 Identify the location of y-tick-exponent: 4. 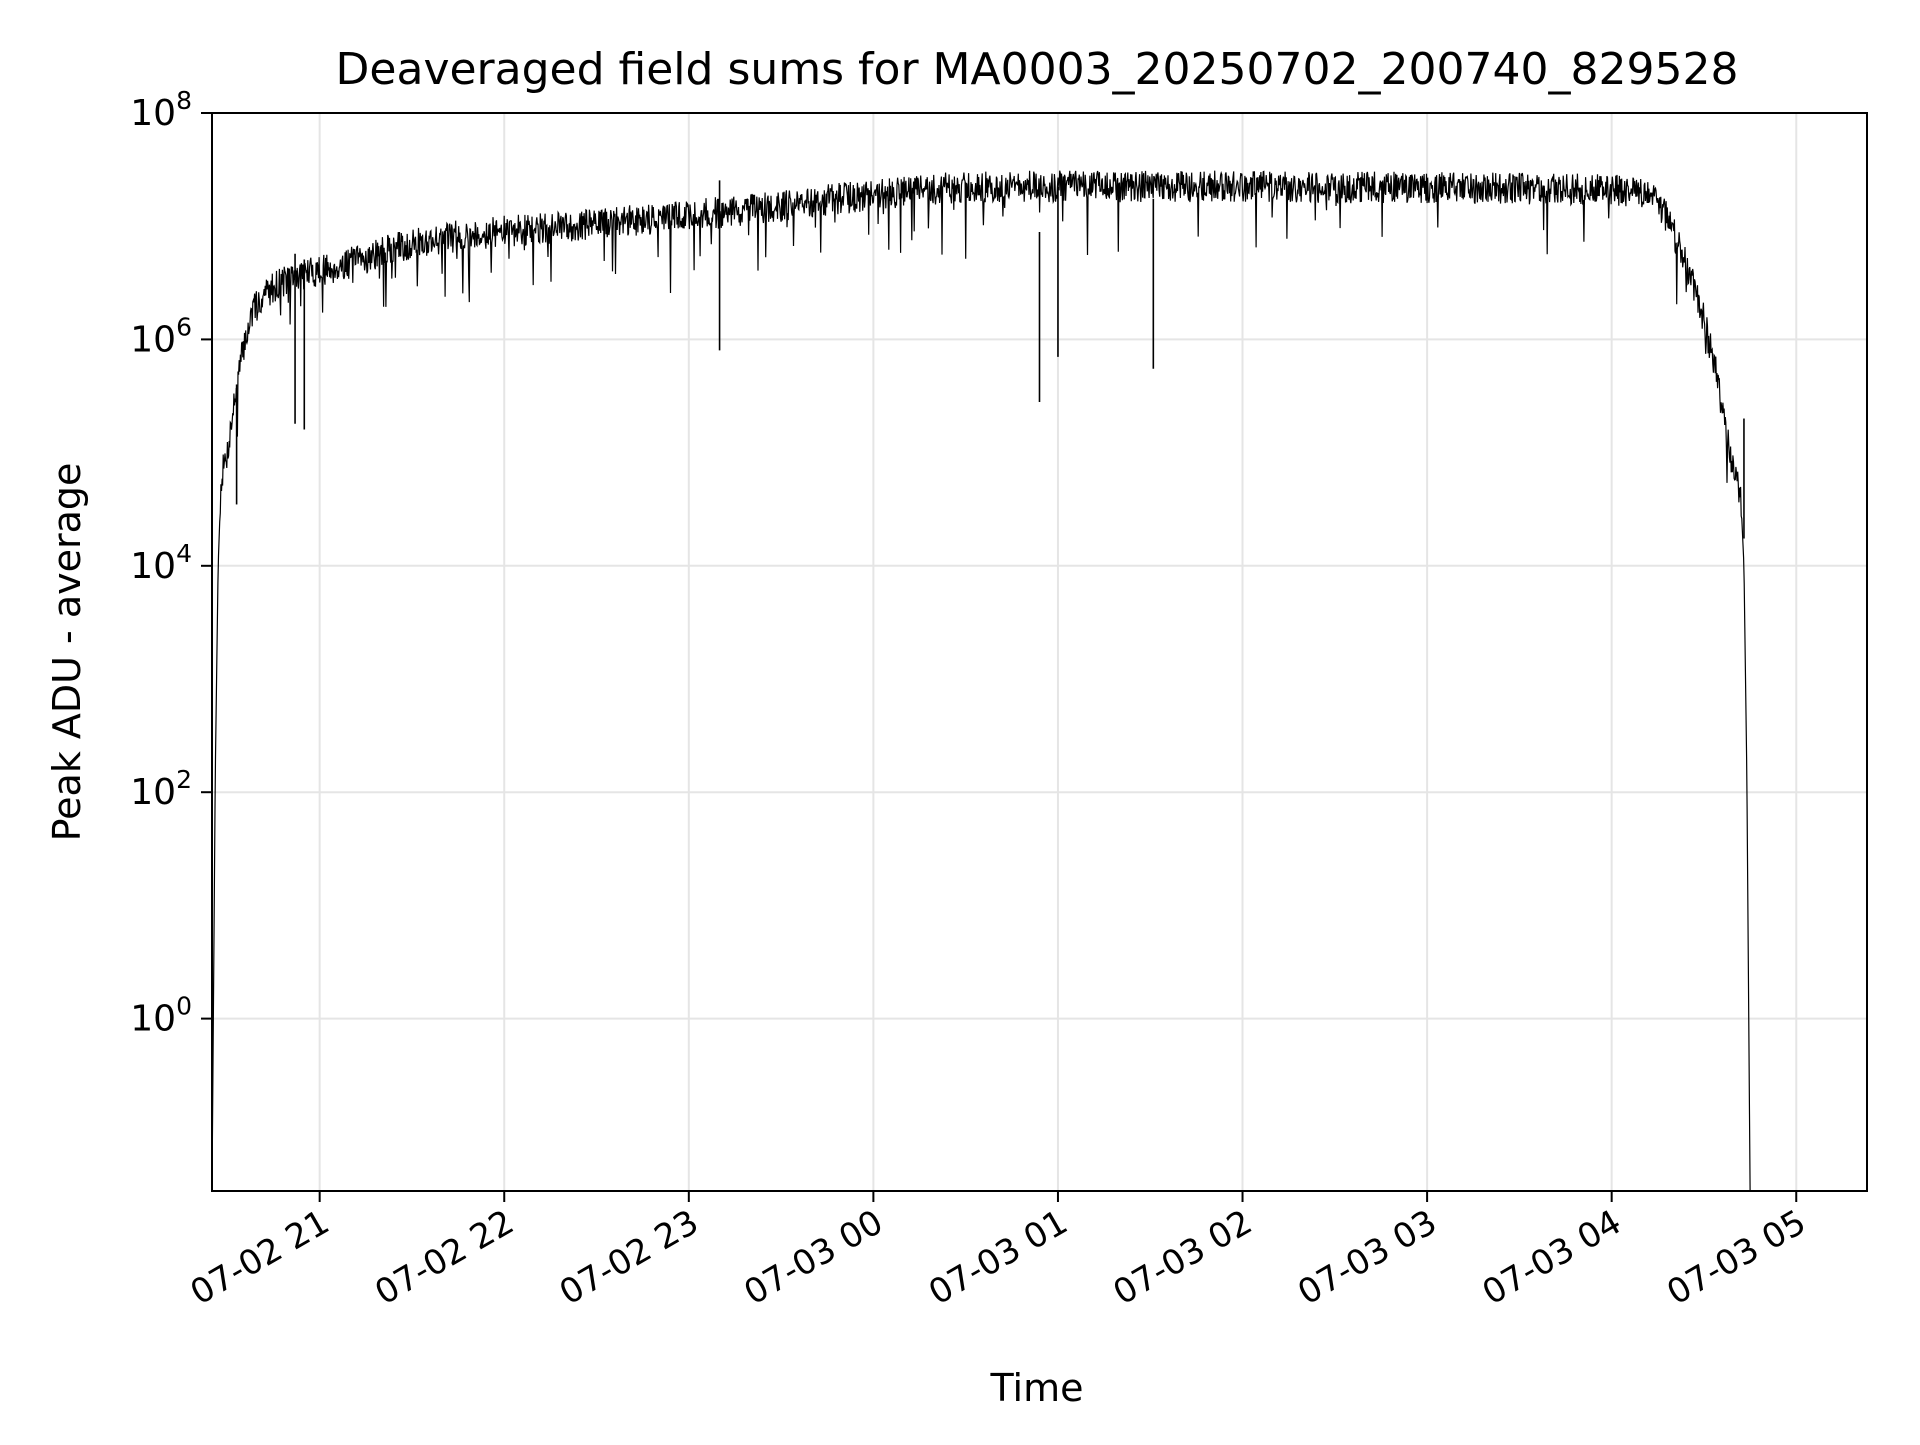
(184, 553).